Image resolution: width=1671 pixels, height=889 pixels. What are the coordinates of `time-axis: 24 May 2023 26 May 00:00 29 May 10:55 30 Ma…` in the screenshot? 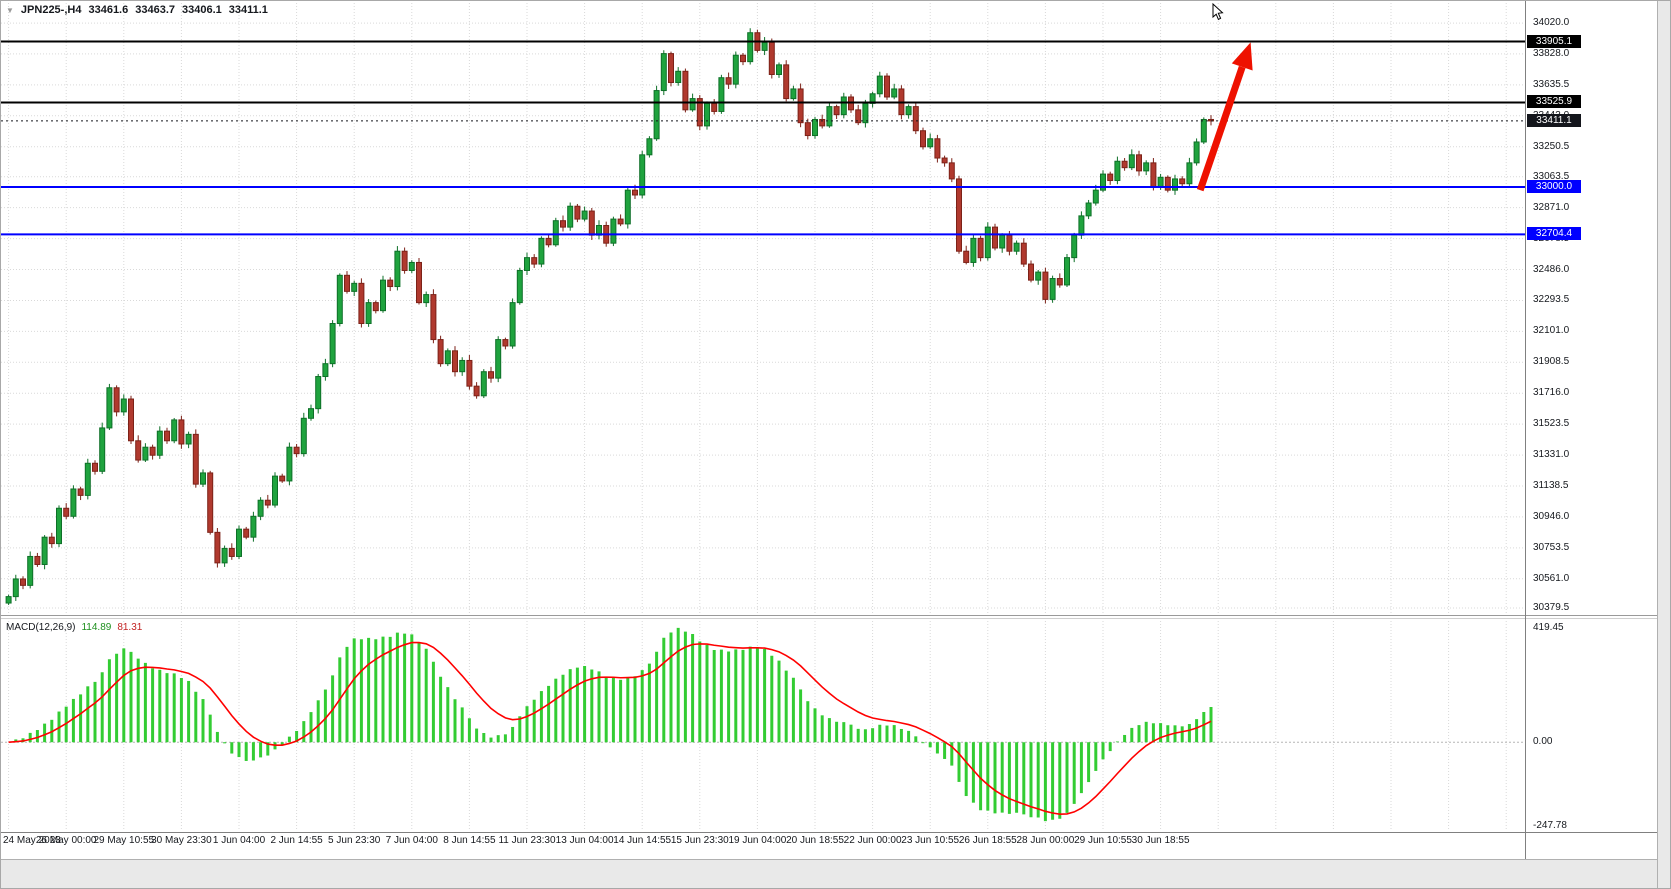 It's located at (829, 847).